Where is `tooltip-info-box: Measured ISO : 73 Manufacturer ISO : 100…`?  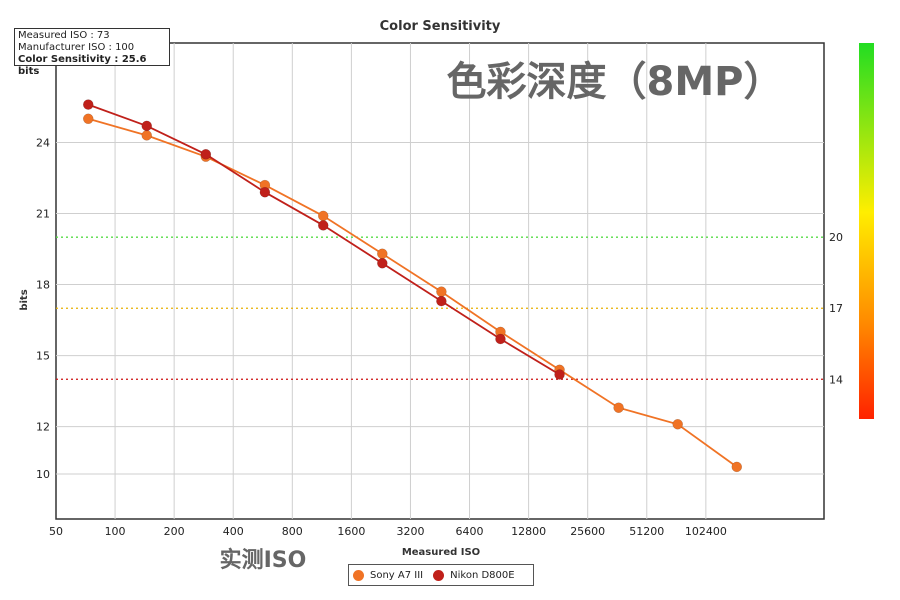 tooltip-info-box: Measured ISO : 73 Manufacturer ISO : 100… is located at coordinates (92, 52).